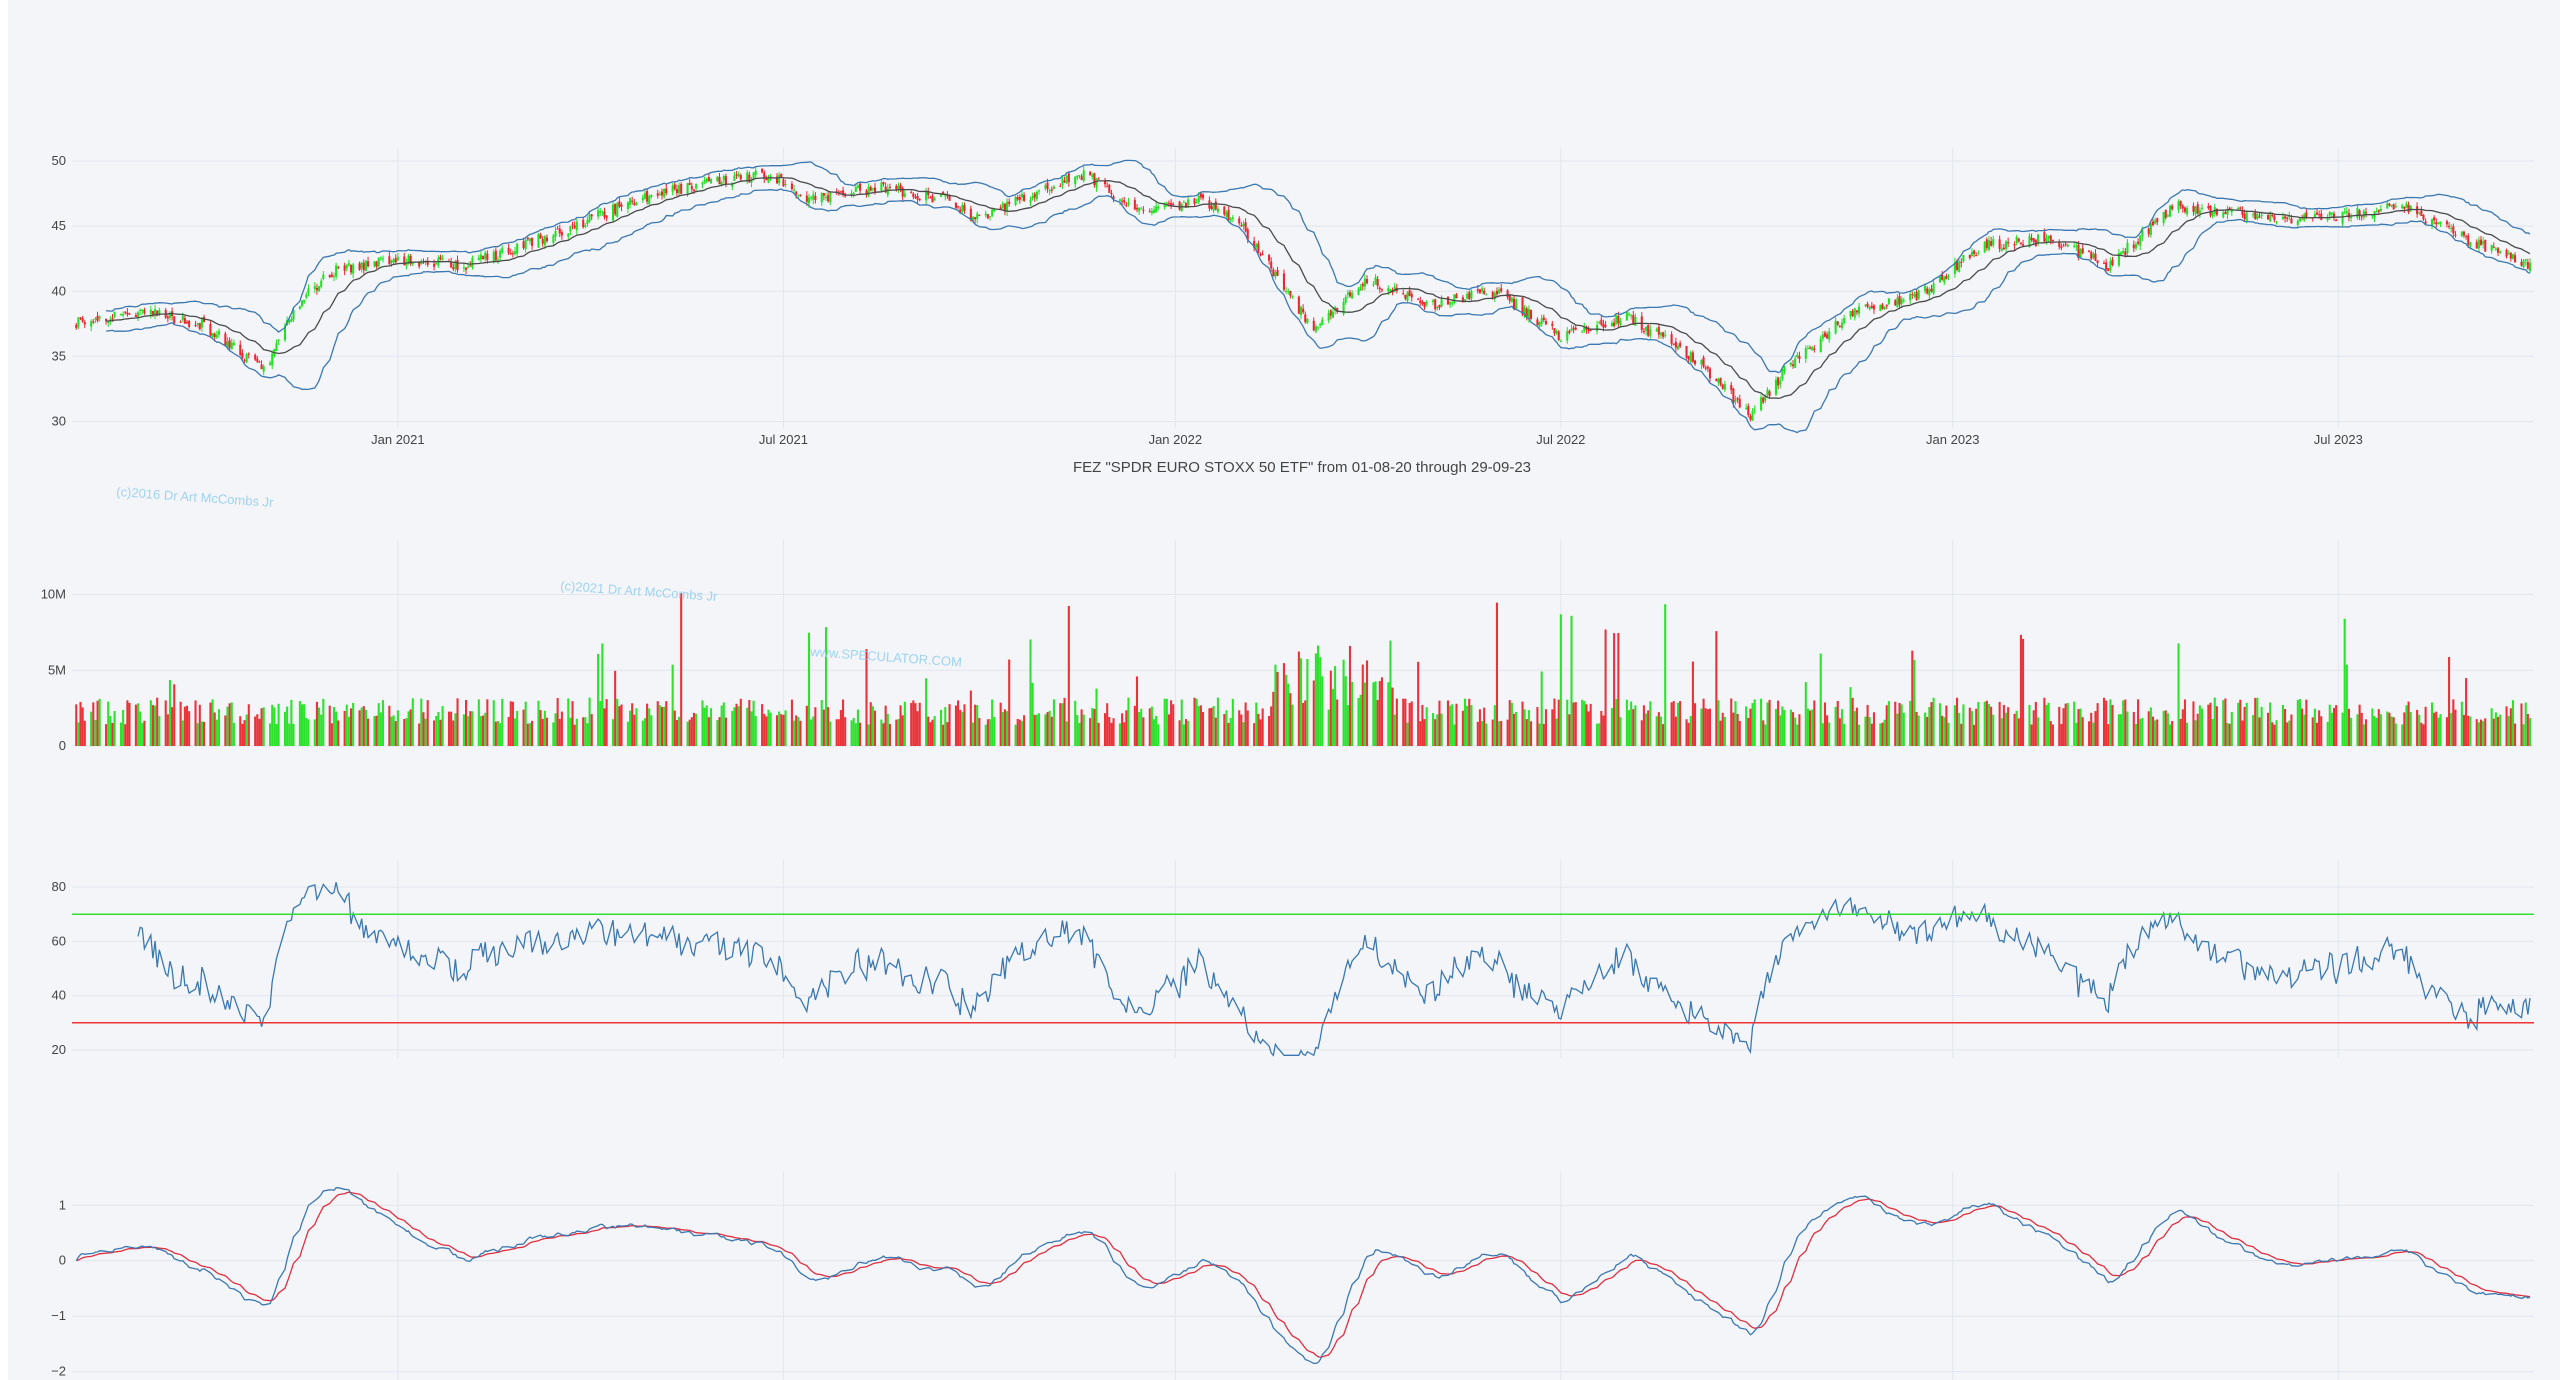  I want to click on x-tick-label: Jul 2021, so click(783, 439).